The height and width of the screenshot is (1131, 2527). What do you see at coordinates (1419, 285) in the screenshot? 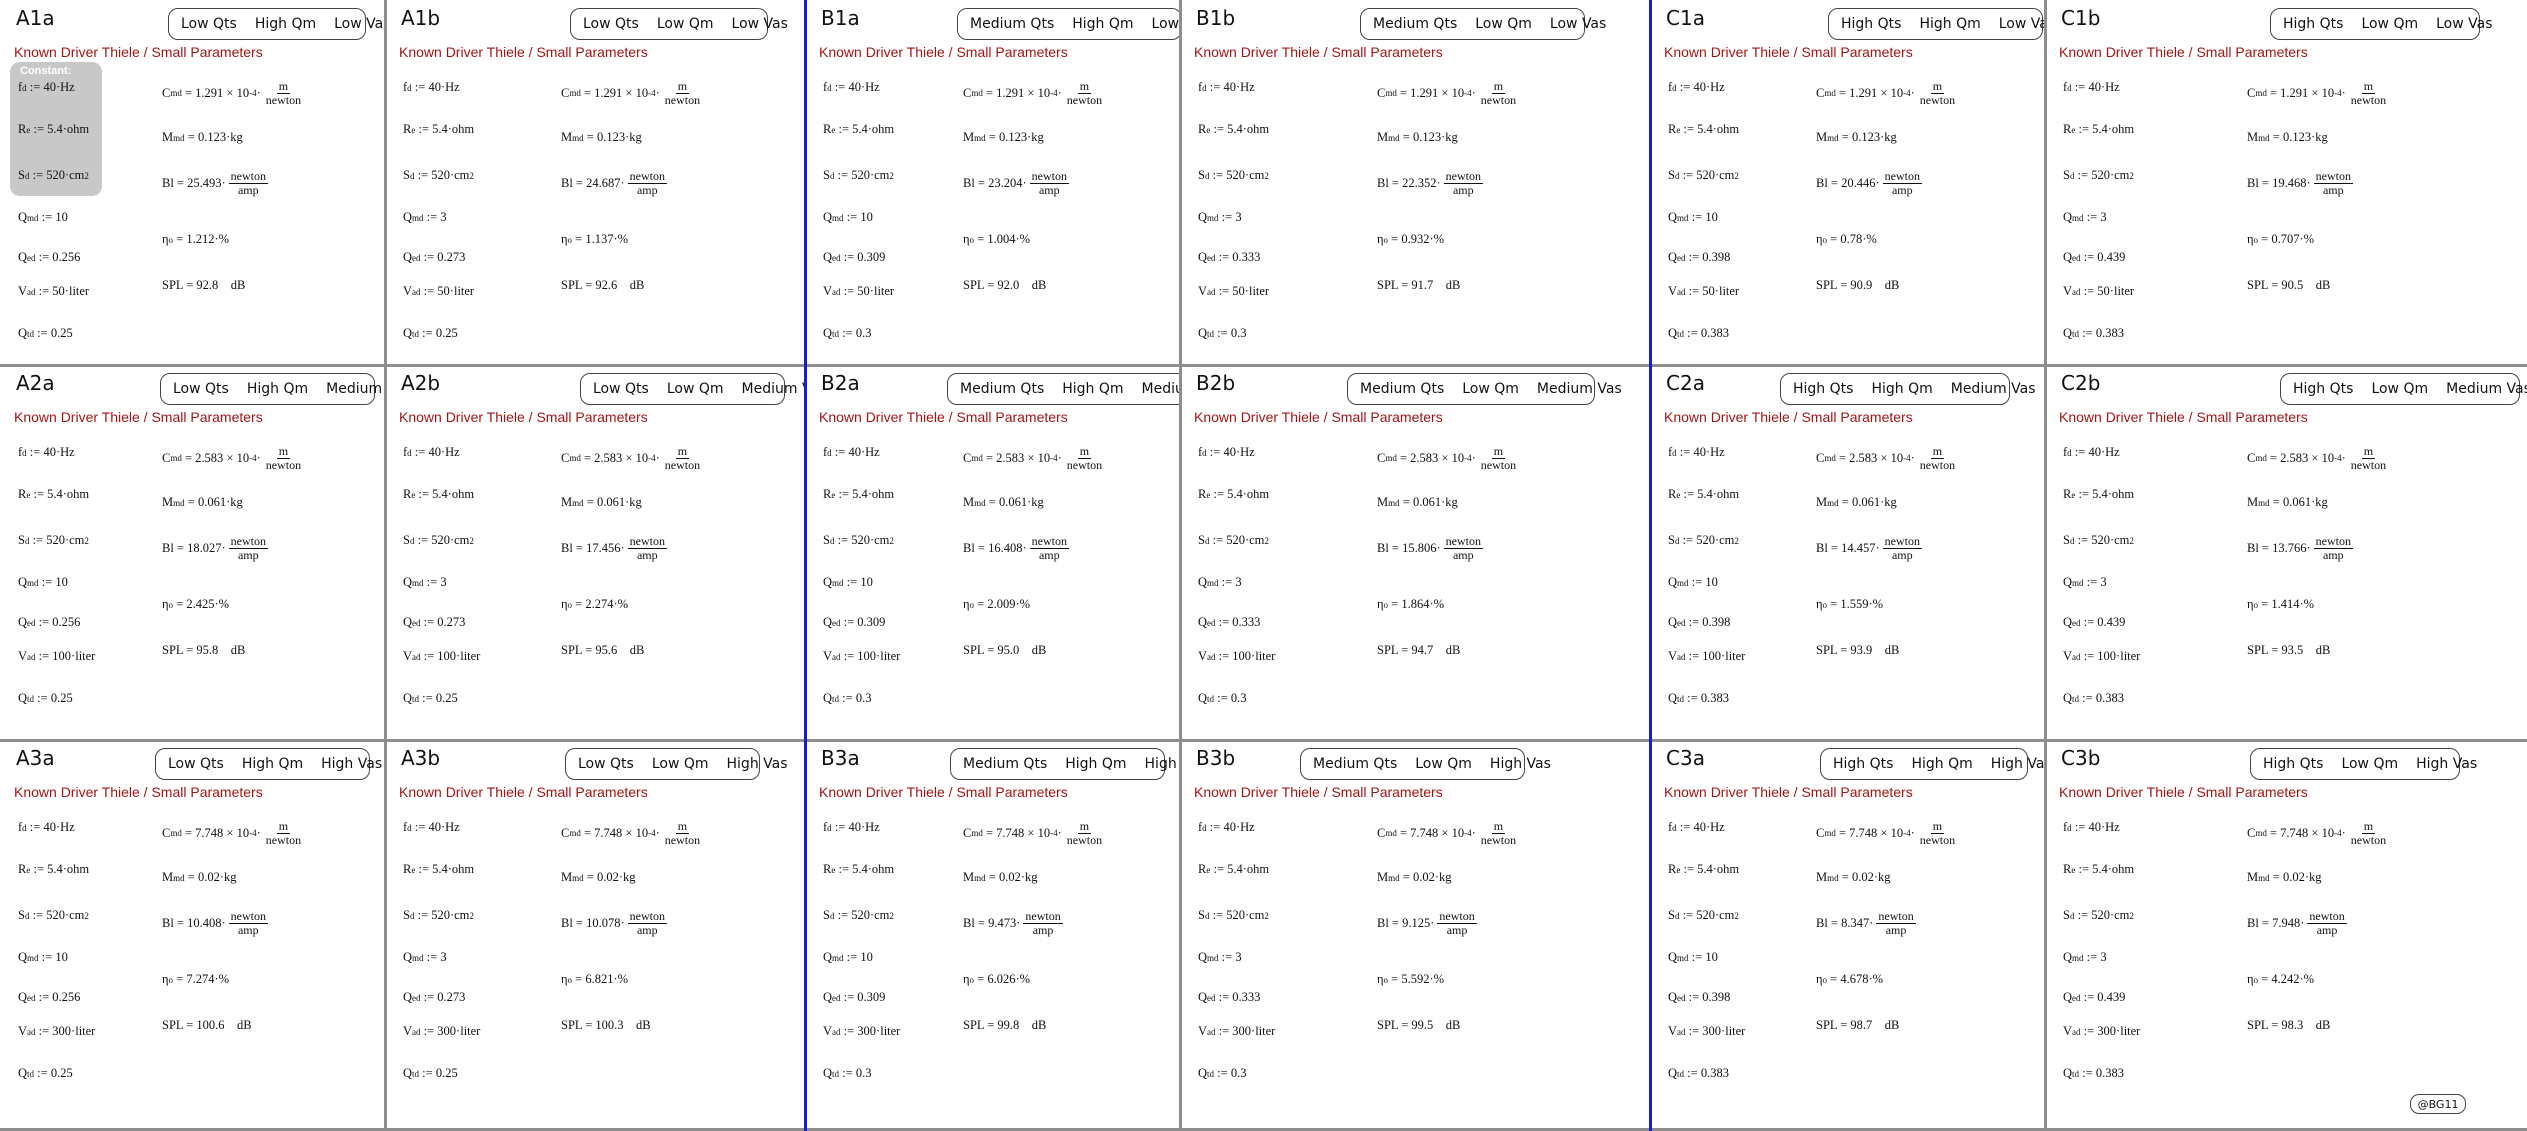
I see `eq-spl: SPL = 91.7 dB` at bounding box center [1419, 285].